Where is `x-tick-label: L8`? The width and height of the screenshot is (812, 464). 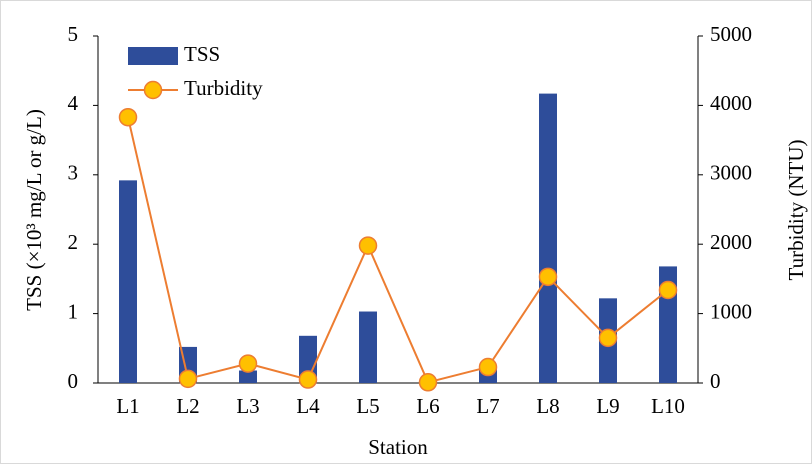 x-tick-label: L8 is located at coordinates (547, 406).